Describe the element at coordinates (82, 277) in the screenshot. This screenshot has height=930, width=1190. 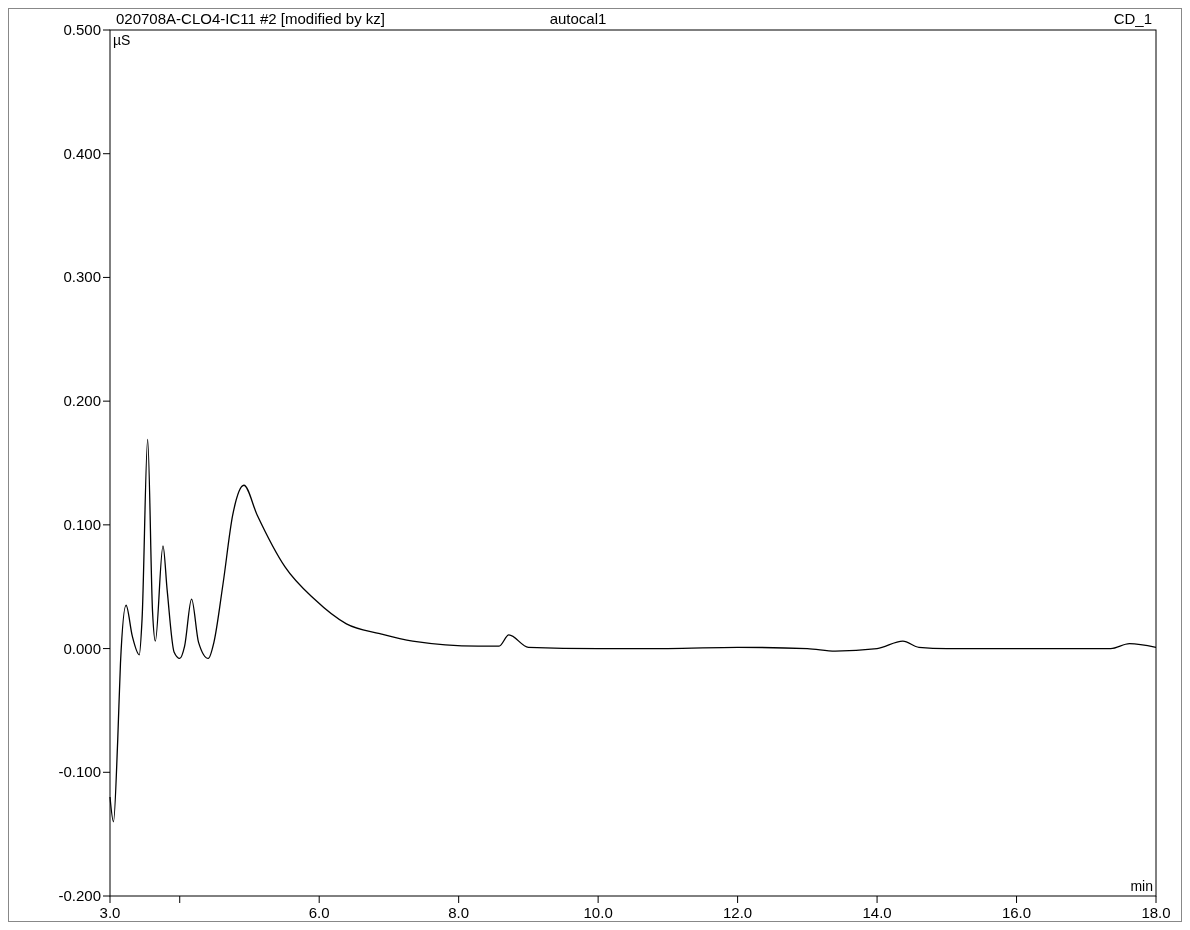
I see `y-tick-label: 0.300` at that location.